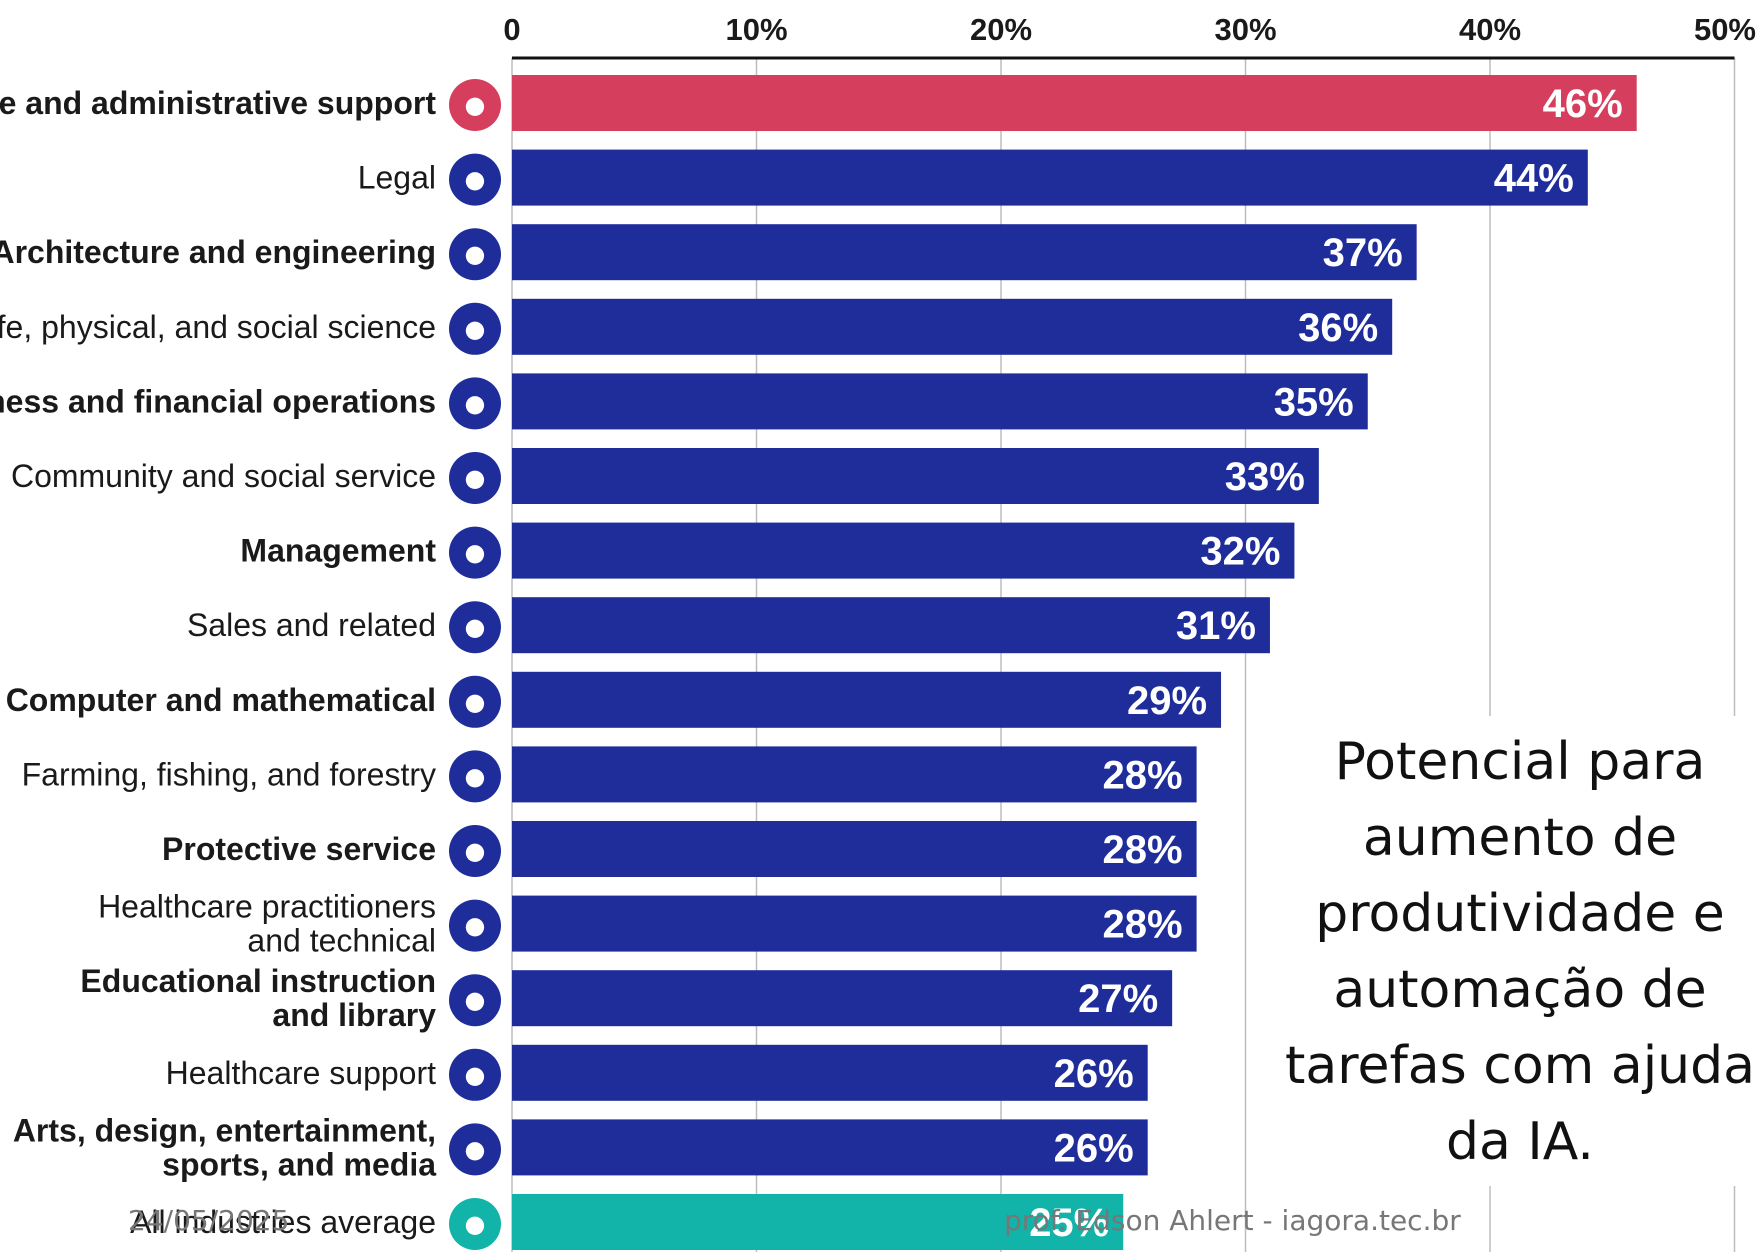 The height and width of the screenshot is (1252, 1760). Describe the element at coordinates (209, 1220) in the screenshot. I see `footer-date: 24/05/2025` at that location.